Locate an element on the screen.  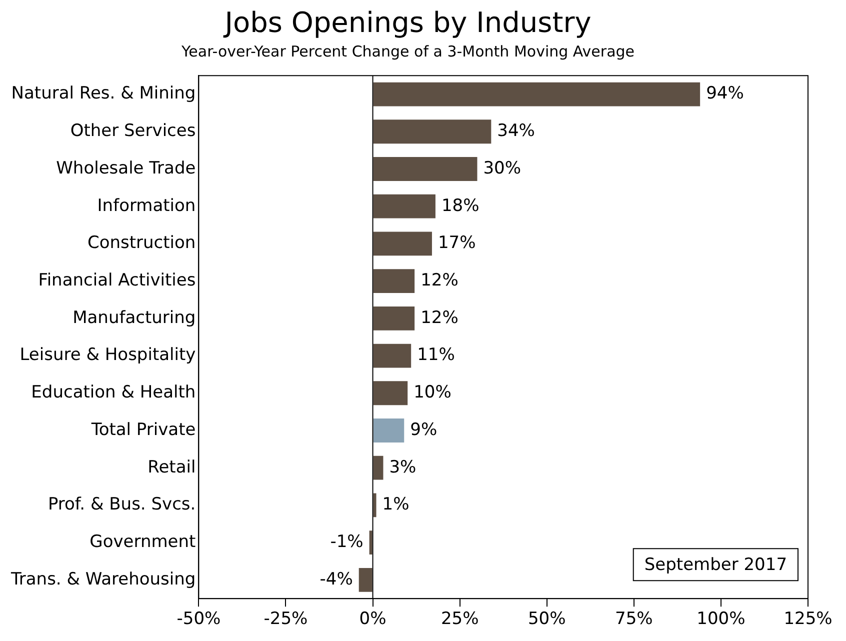
x-tick-label: 50% is located at coordinates (547, 619).